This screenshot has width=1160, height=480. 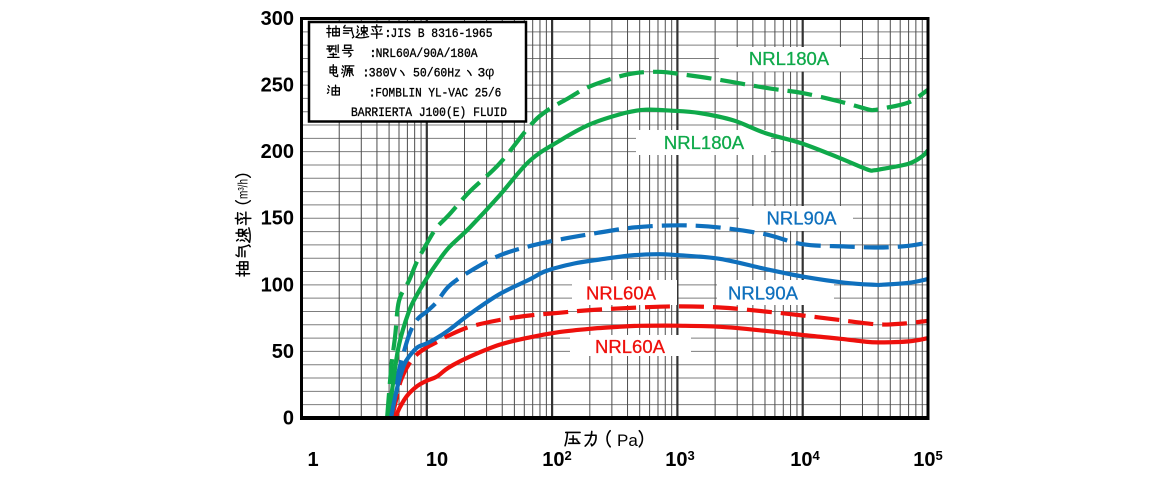 What do you see at coordinates (489, 73) in the screenshot?
I see `svg-text: φ` at bounding box center [489, 73].